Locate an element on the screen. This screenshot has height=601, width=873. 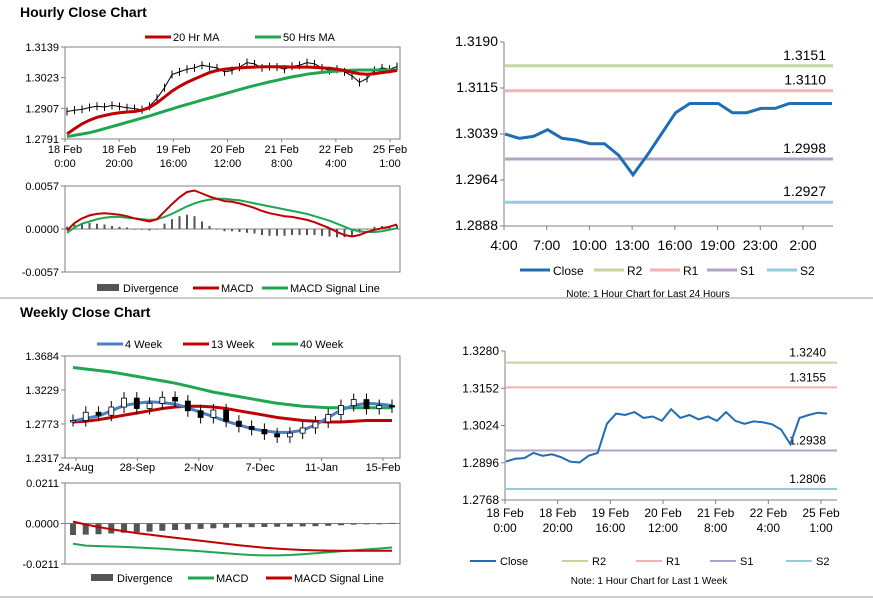
w1-xtick-label: 8:00 is located at coordinates (716, 528).